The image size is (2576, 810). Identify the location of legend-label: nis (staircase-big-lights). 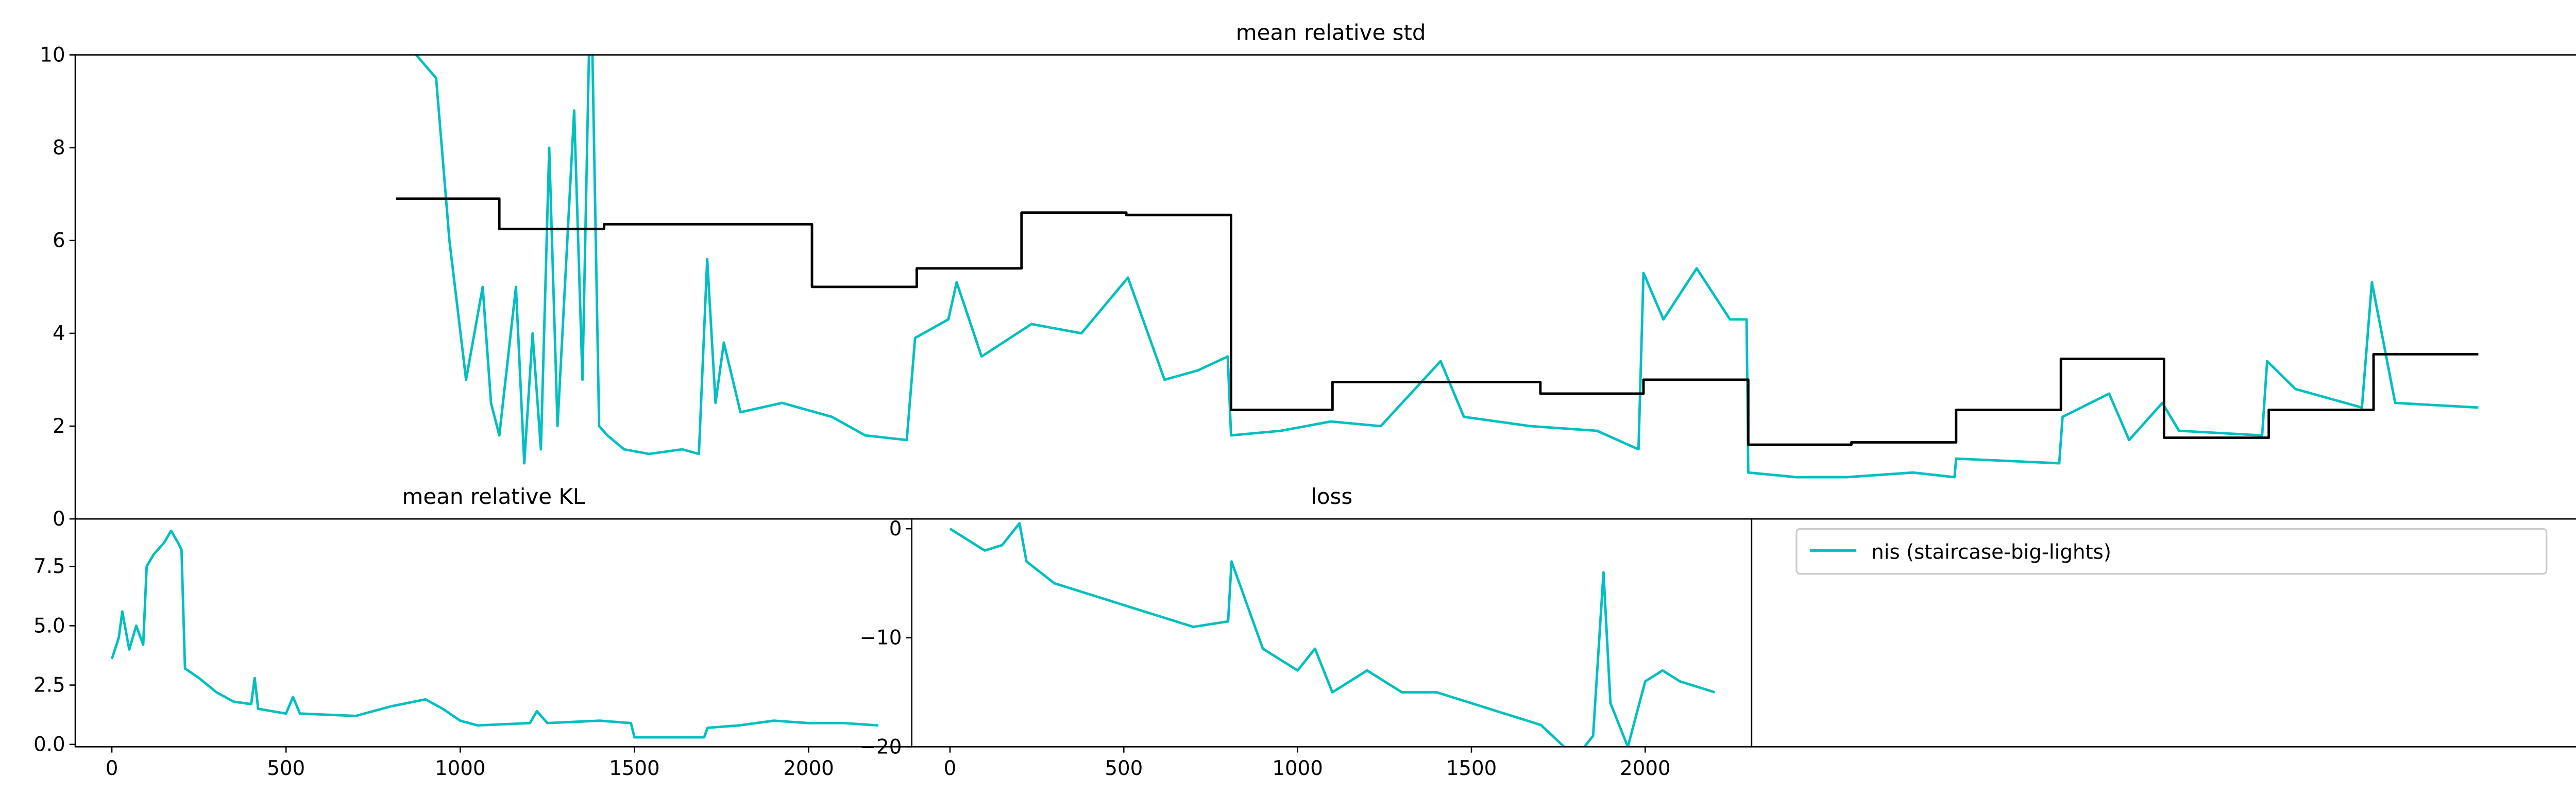
(1991, 552).